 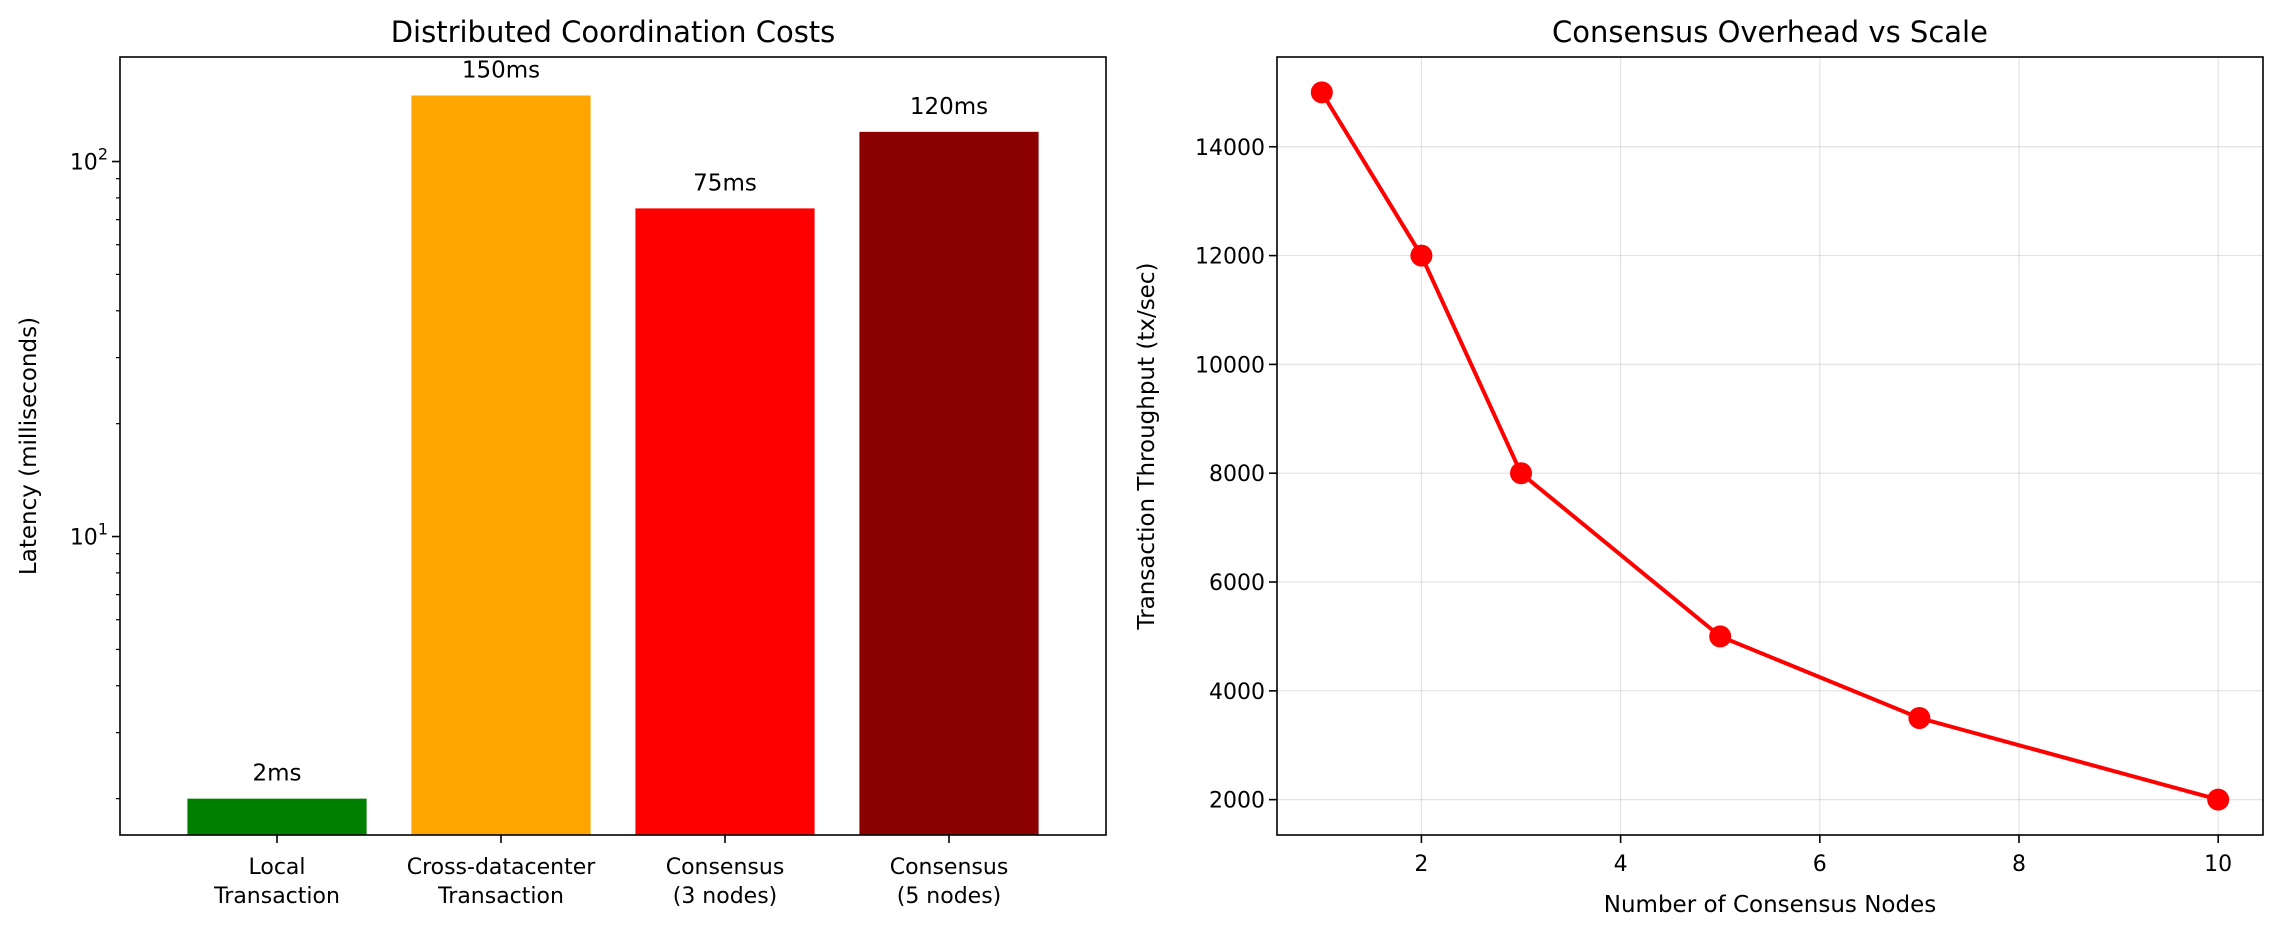 I want to click on bar-x-tick-label: Cross-datacenter, so click(x=502, y=867).